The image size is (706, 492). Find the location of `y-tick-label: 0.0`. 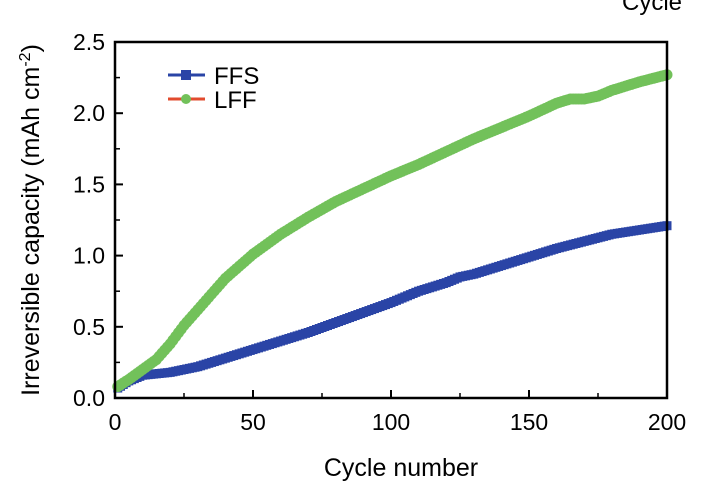

y-tick-label: 0.0 is located at coordinates (89, 398).